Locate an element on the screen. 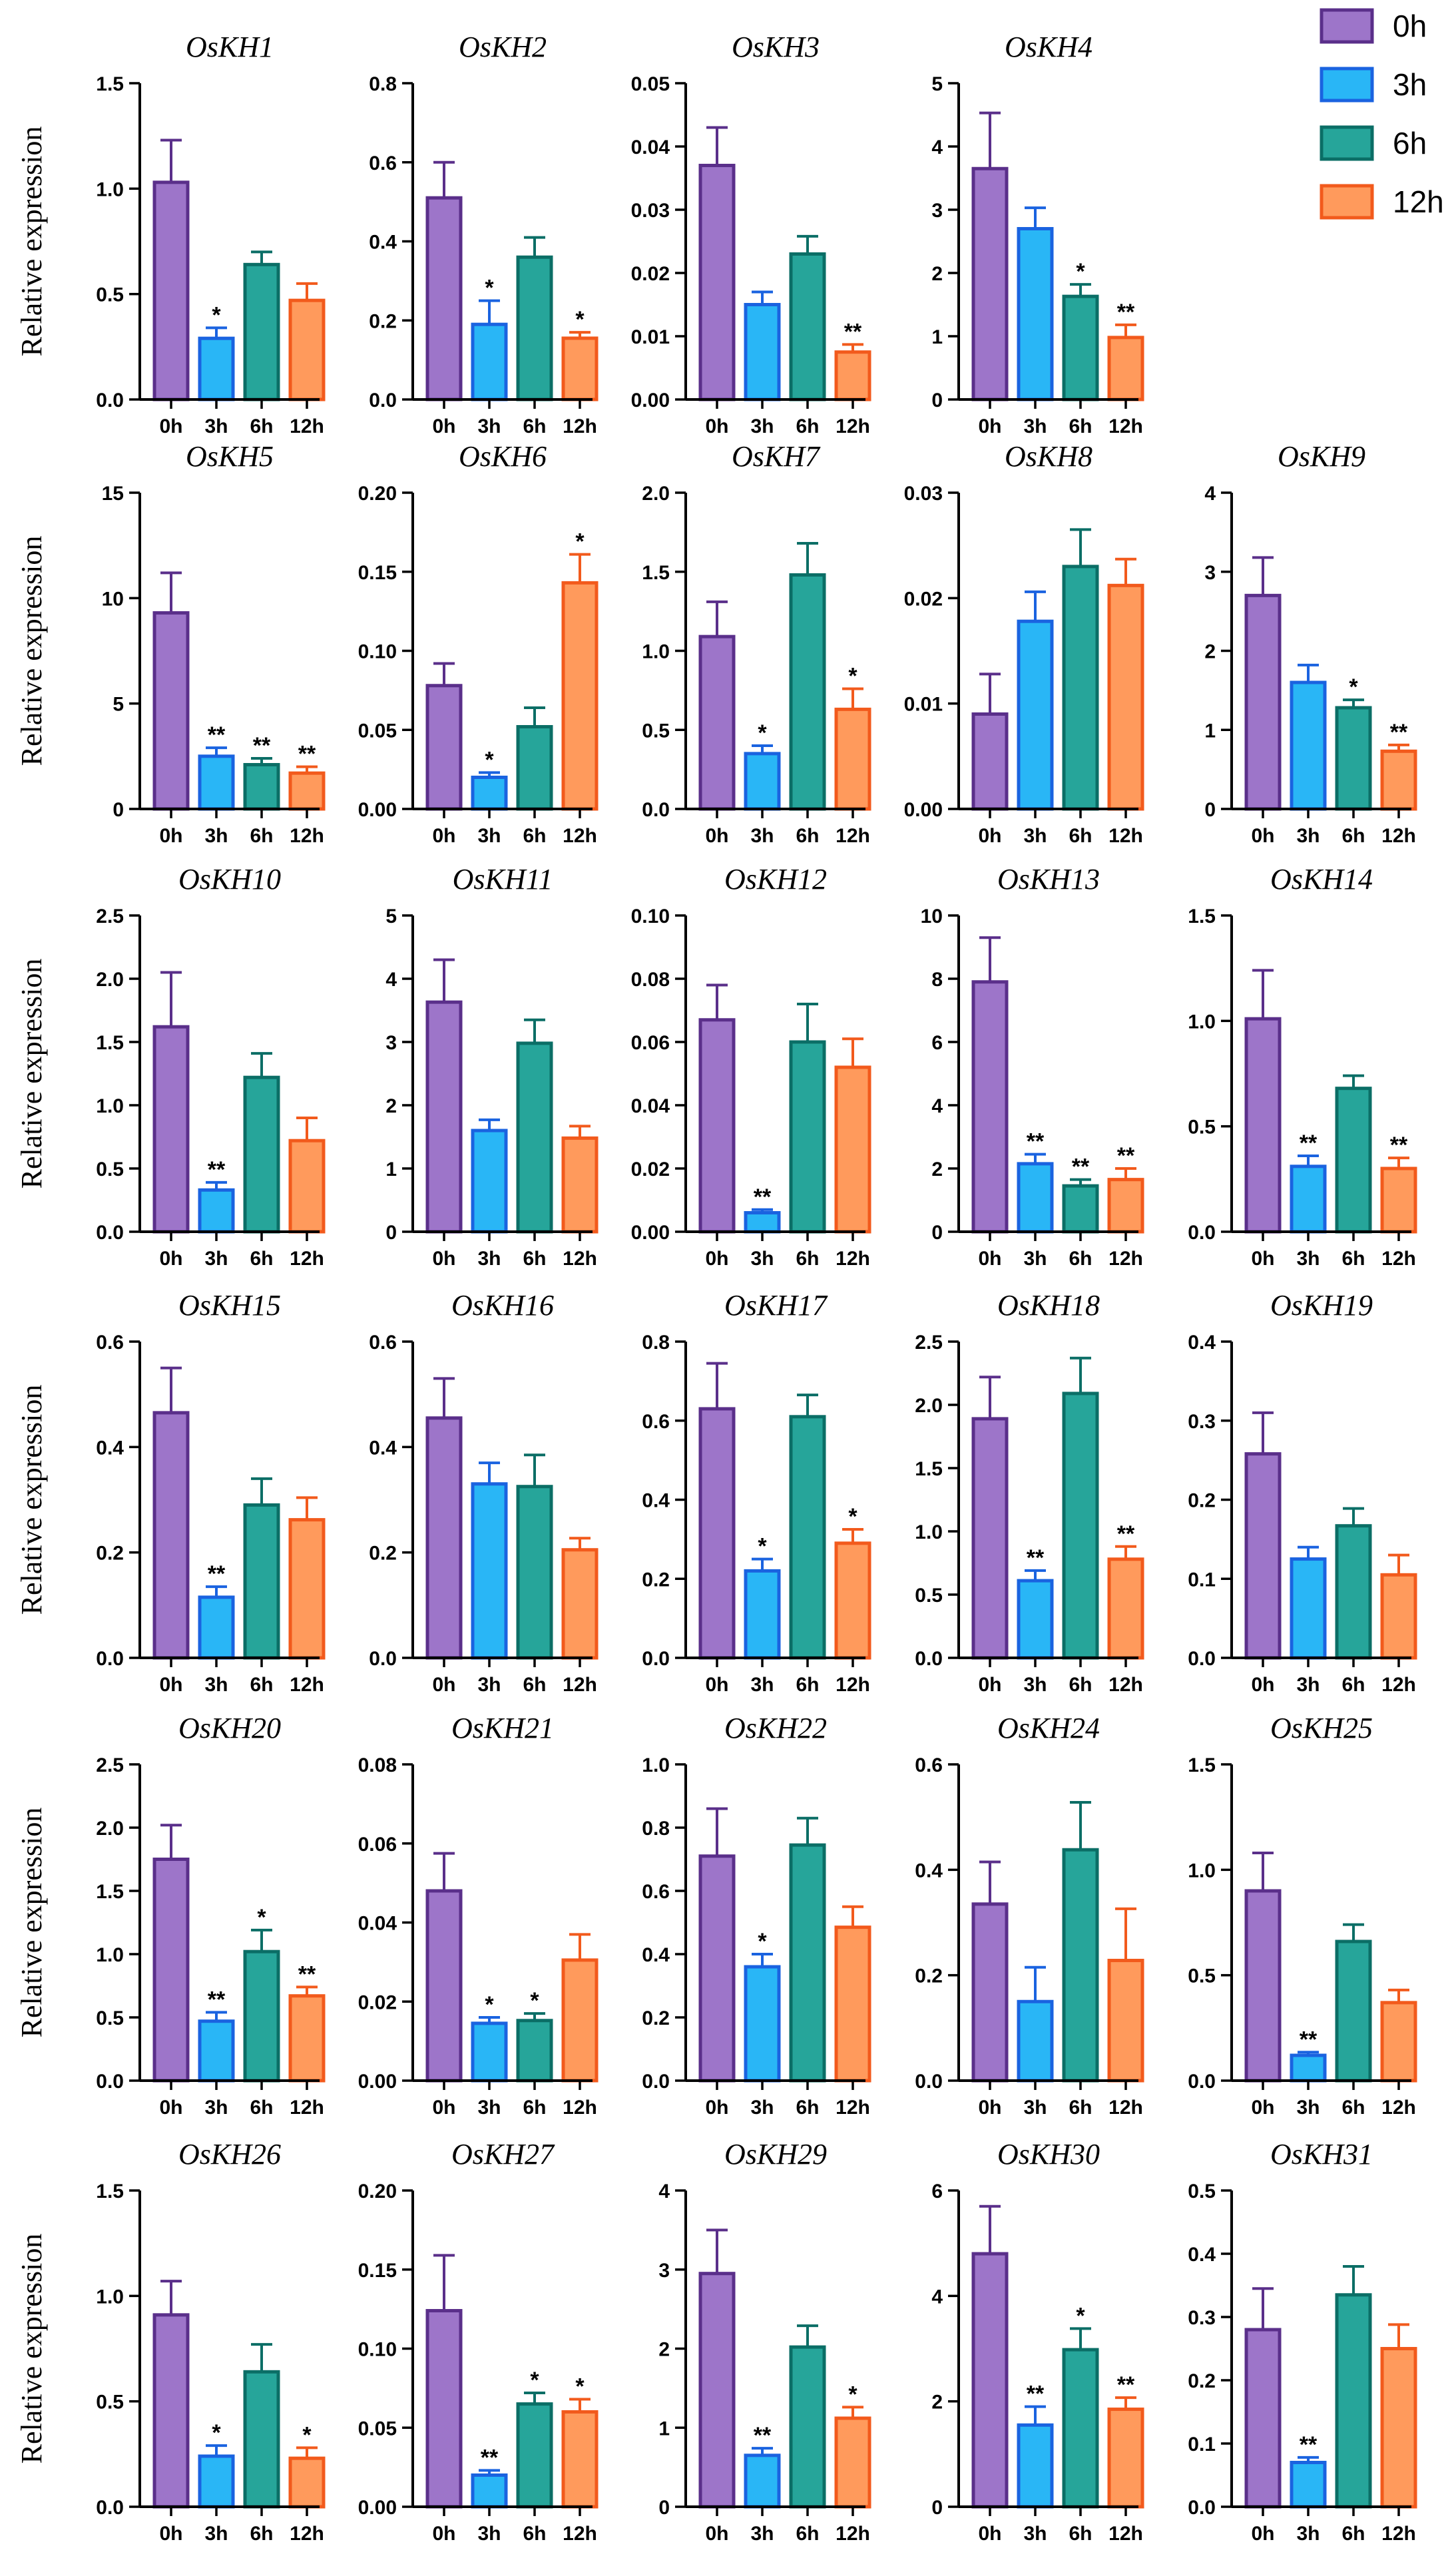 The width and height of the screenshot is (1456, 2576). x-tick-label: 3h is located at coordinates (216, 1259).